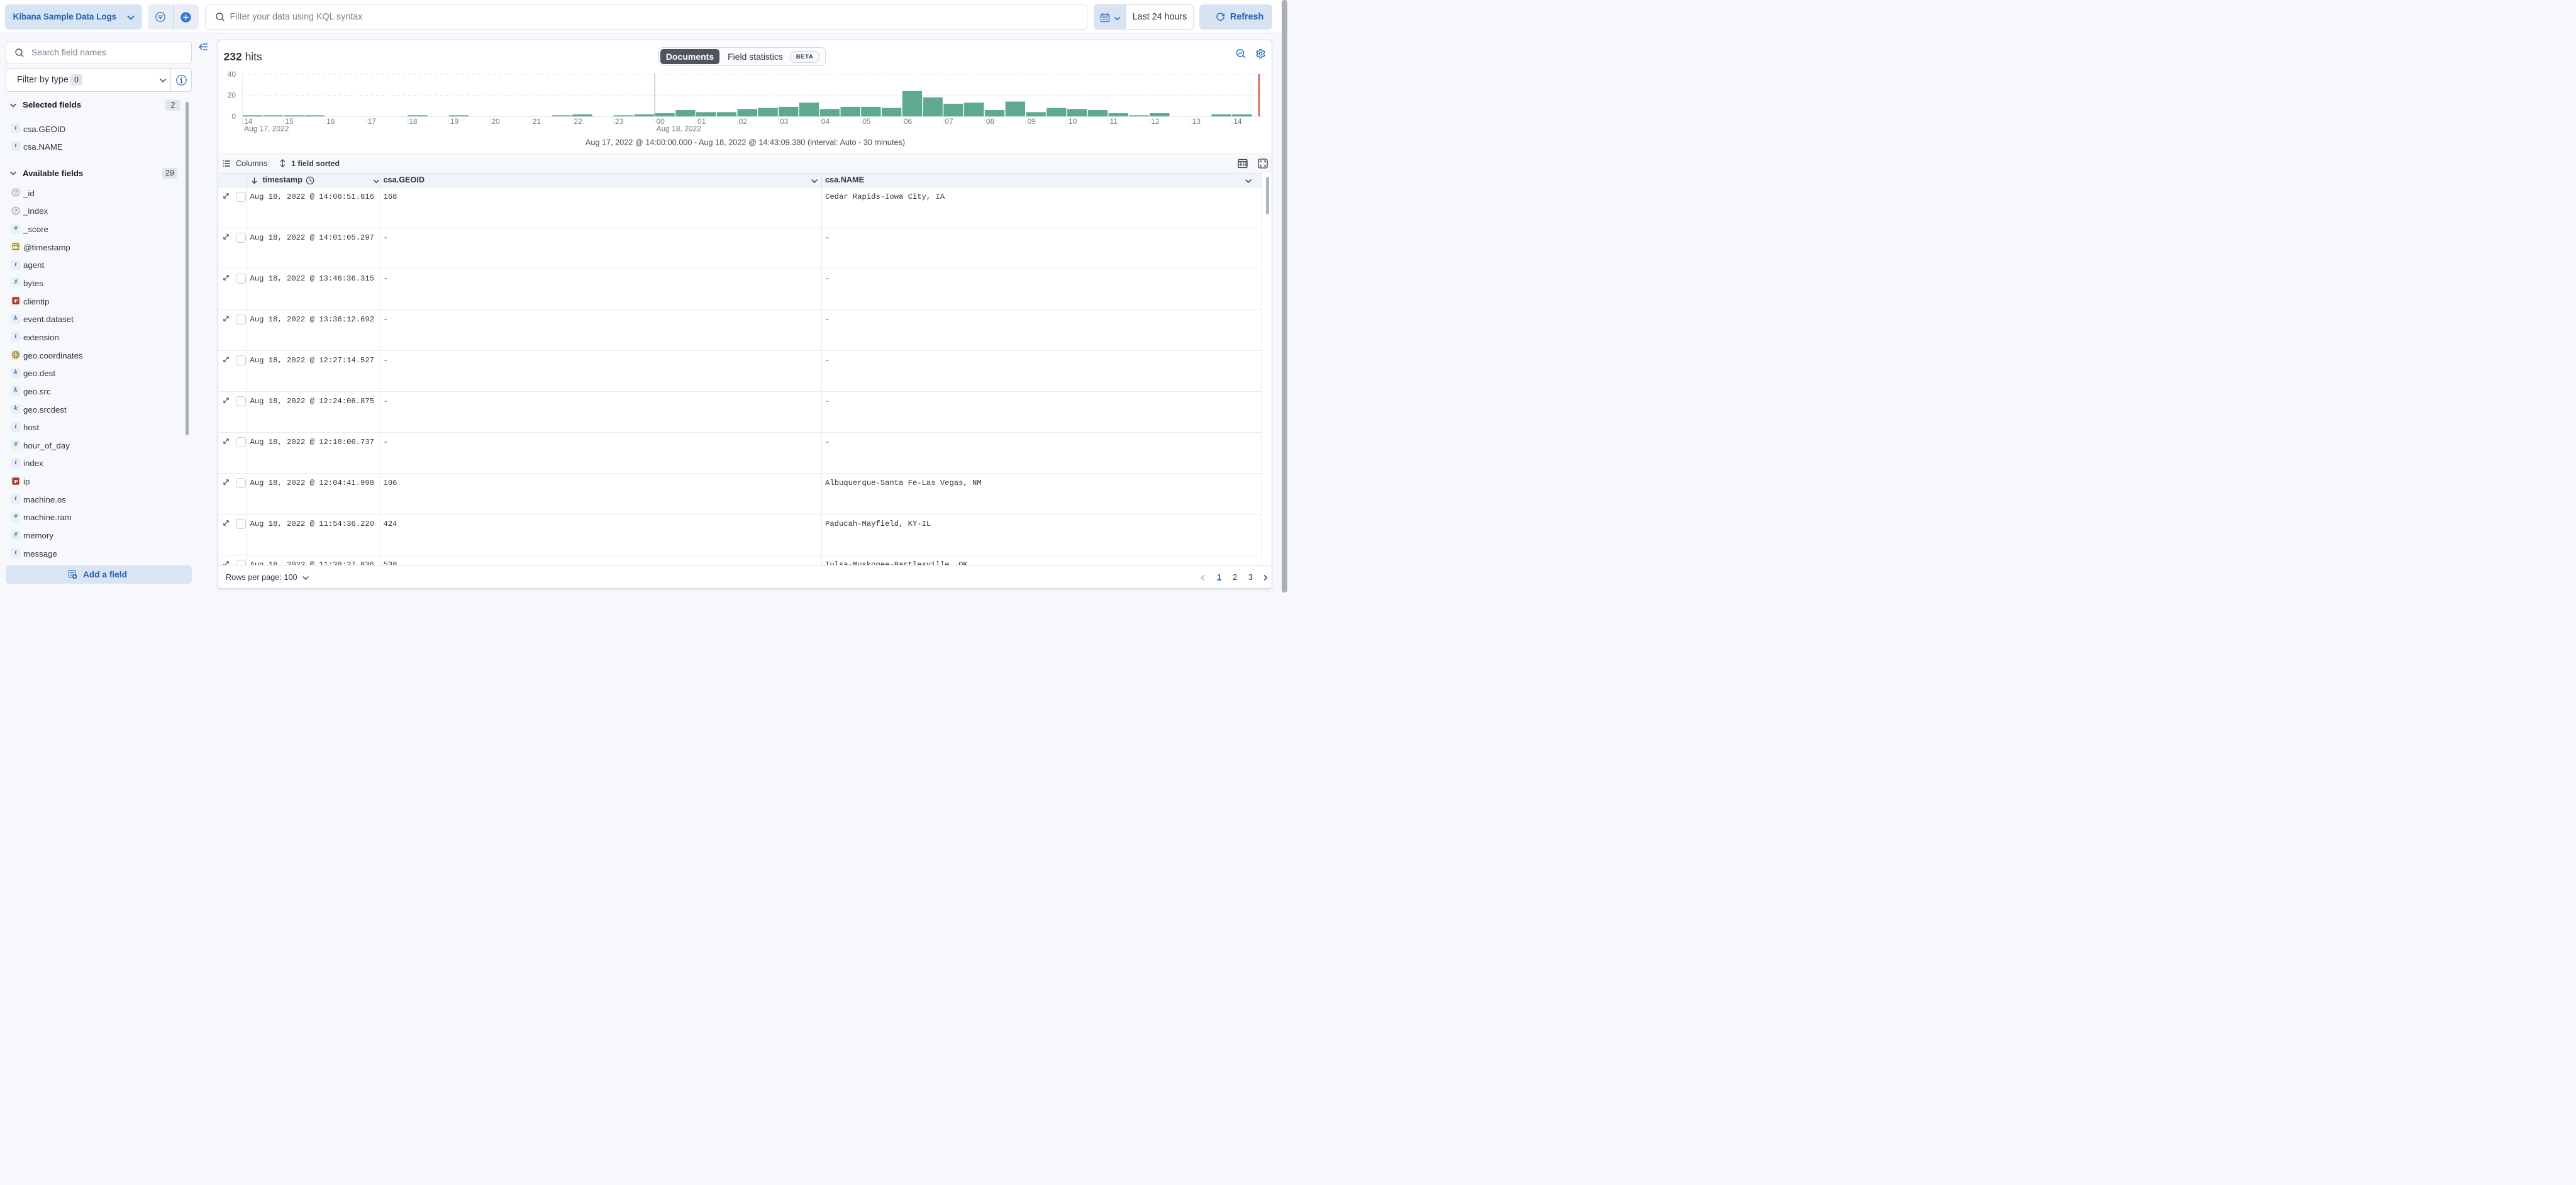  I want to click on svg-text: 23, so click(618, 122).